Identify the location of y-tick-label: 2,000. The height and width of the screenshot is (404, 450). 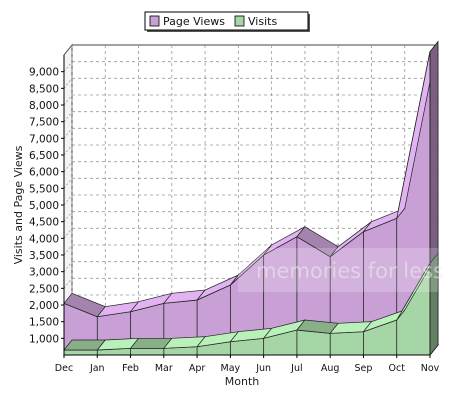
(44, 306).